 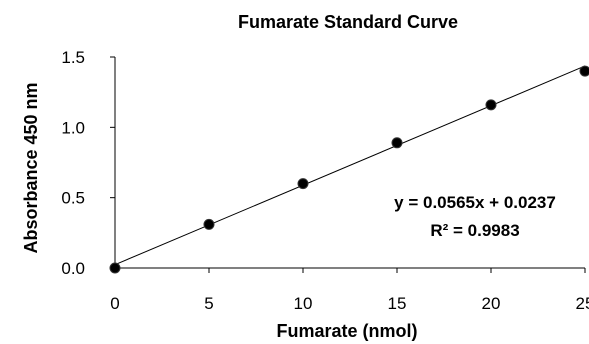 I want to click on x-tick-label: 20, so click(x=491, y=303).